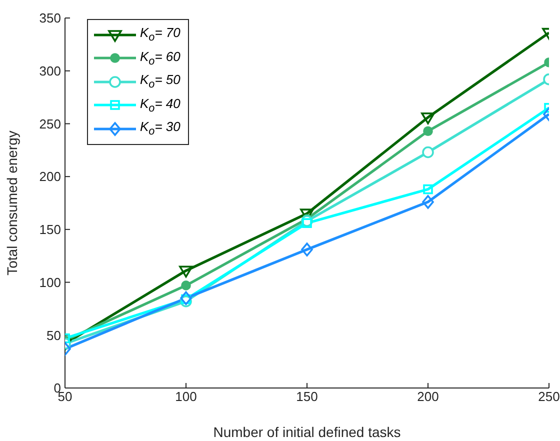  Describe the element at coordinates (50, 282) in the screenshot. I see `y-tick-label: 100` at that location.